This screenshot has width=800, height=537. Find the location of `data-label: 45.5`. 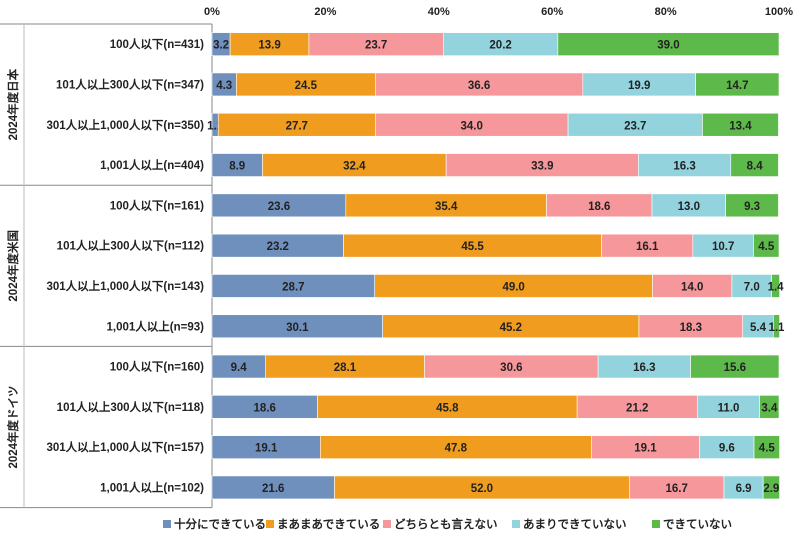

data-label: 45.5 is located at coordinates (472, 247).